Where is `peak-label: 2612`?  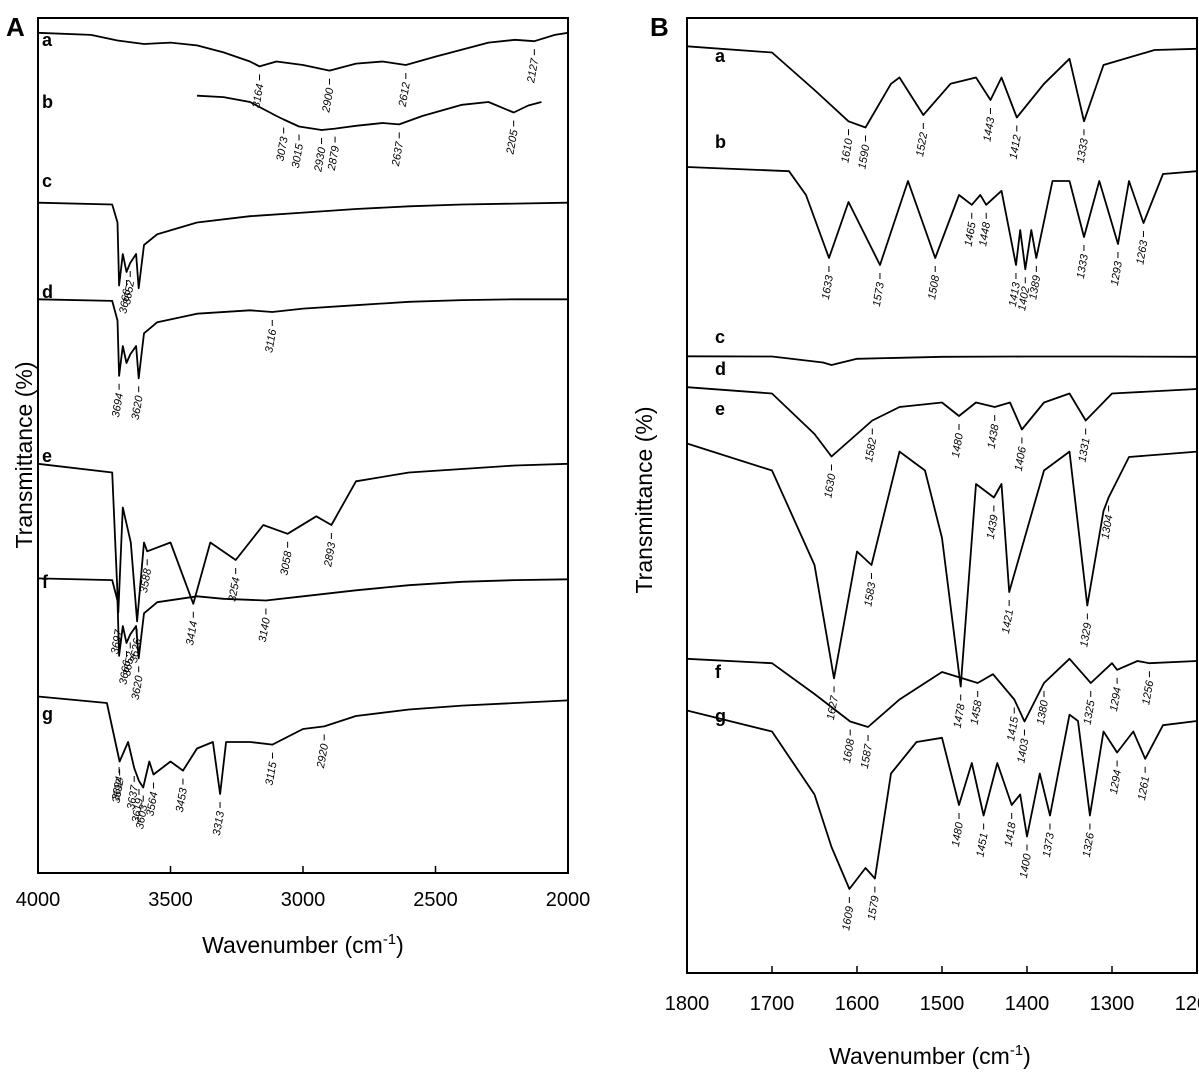
peak-label: 2612 is located at coordinates (405, 94).